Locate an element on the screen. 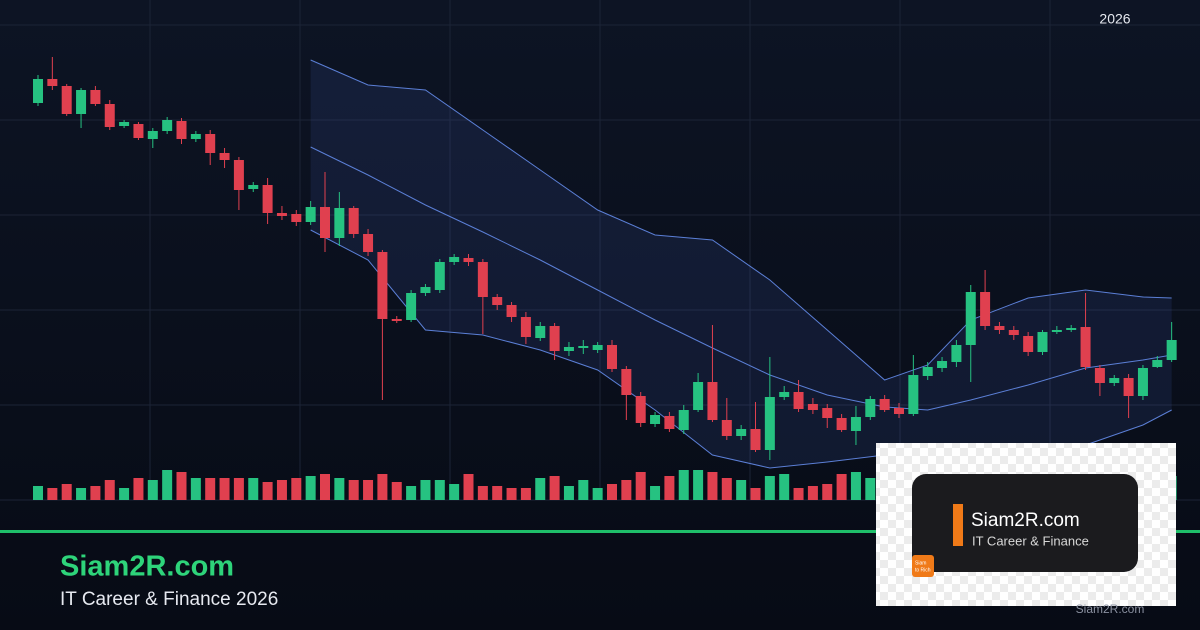  logo-title: Siam2R.com is located at coordinates (1025, 520).